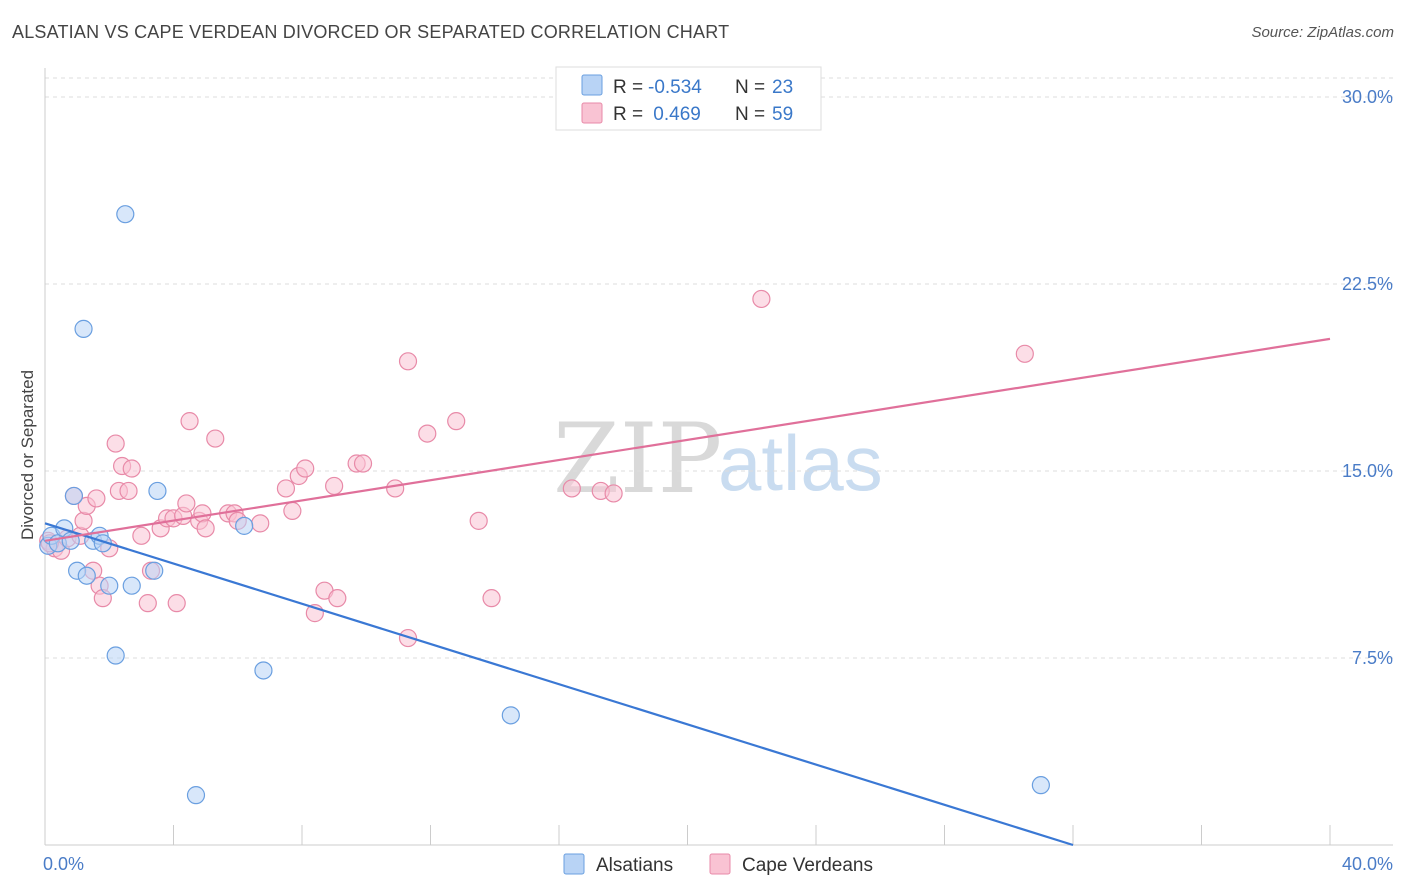 This screenshot has height=892, width=1406. Describe the element at coordinates (637, 459) in the screenshot. I see `watermark-zip: ZIP` at that location.